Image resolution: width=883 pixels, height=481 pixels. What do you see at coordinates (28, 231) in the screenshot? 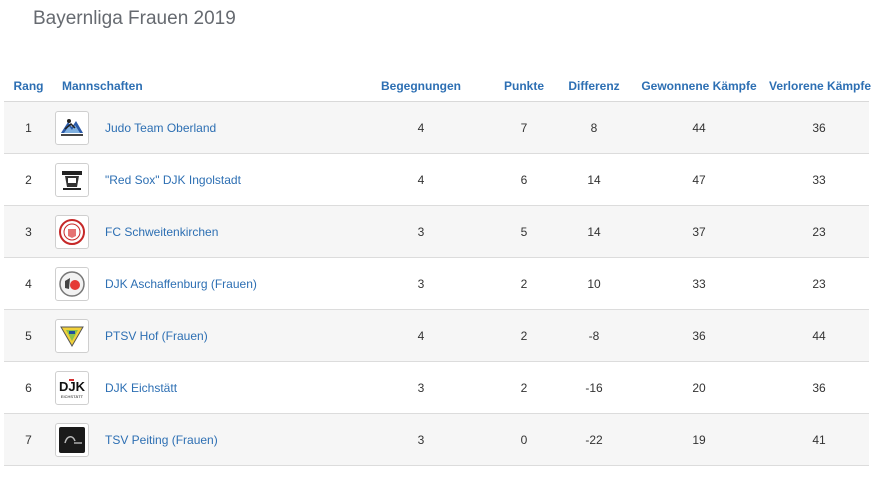
I see `rank-cell: 3` at bounding box center [28, 231].